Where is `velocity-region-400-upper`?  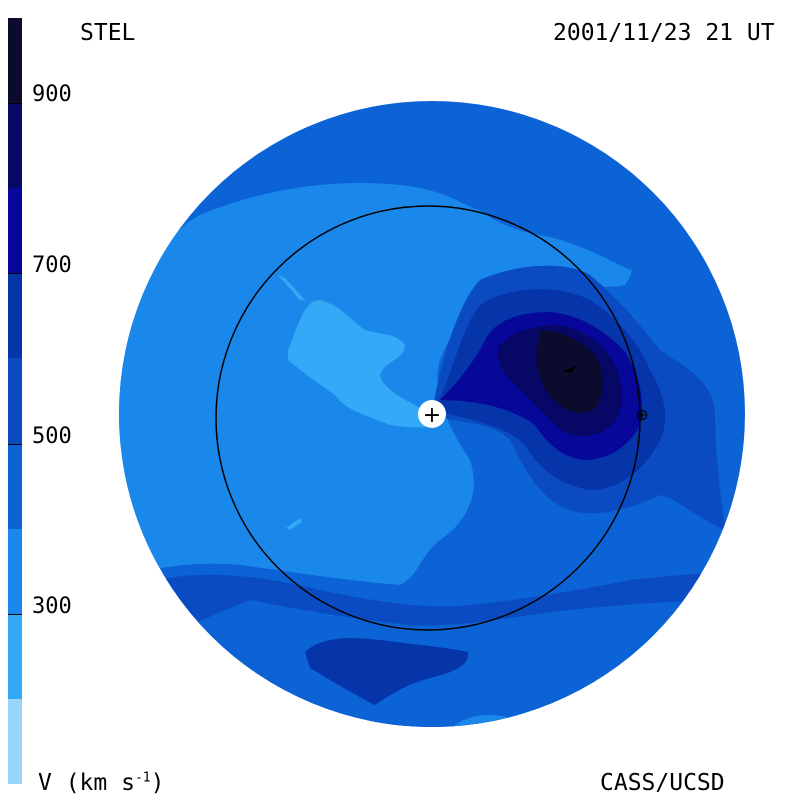
velocity-region-400-upper is located at coordinates (555, 222).